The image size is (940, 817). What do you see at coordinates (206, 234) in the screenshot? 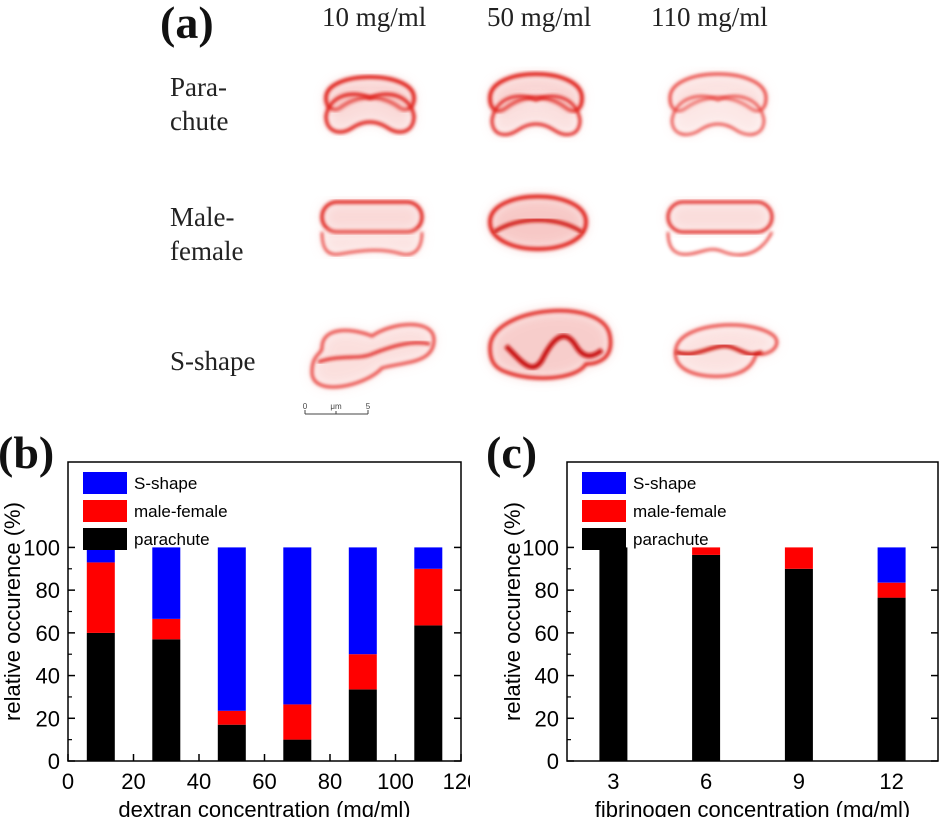
I see `row-label-male-female: Male- female` at bounding box center [206, 234].